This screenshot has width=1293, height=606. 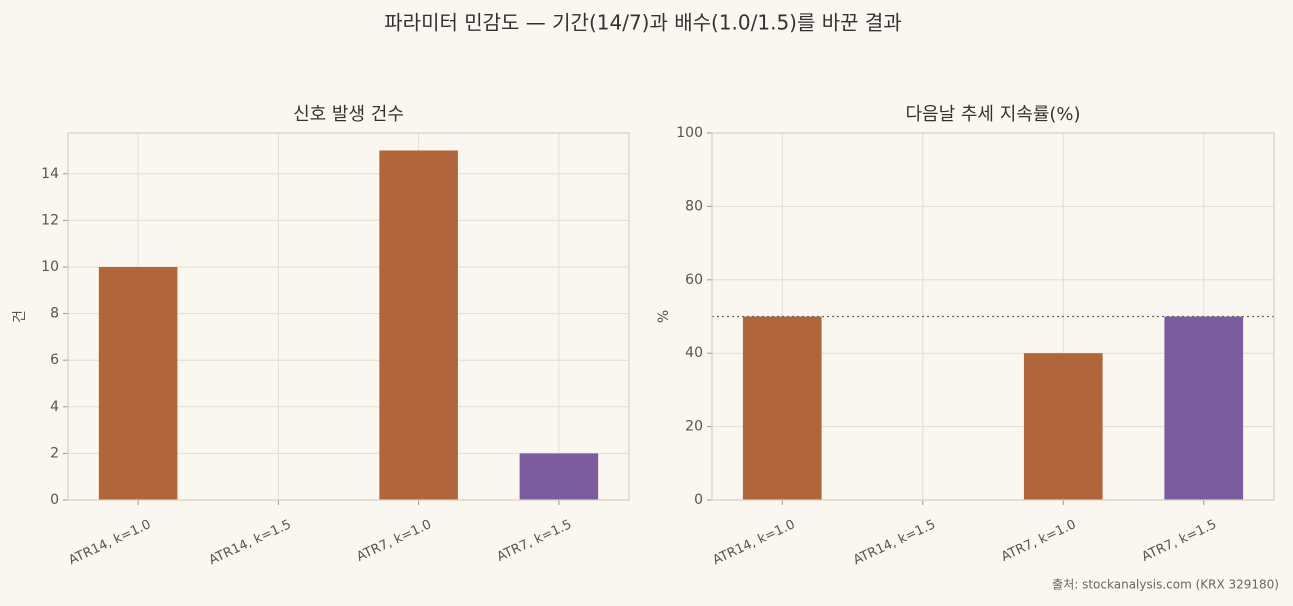 What do you see at coordinates (689, 133) in the screenshot?
I see `y-tick-label: 100` at bounding box center [689, 133].